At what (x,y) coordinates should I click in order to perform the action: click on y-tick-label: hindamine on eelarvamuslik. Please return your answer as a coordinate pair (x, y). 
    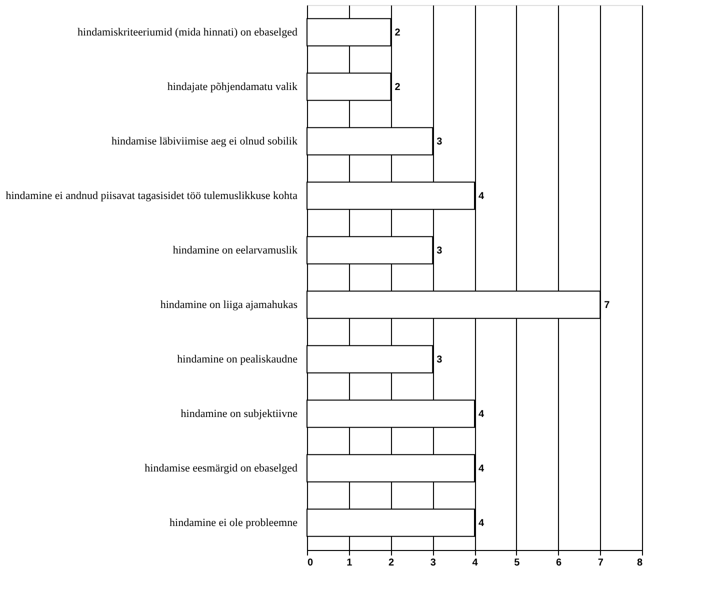
    Looking at the image, I should click on (235, 250).